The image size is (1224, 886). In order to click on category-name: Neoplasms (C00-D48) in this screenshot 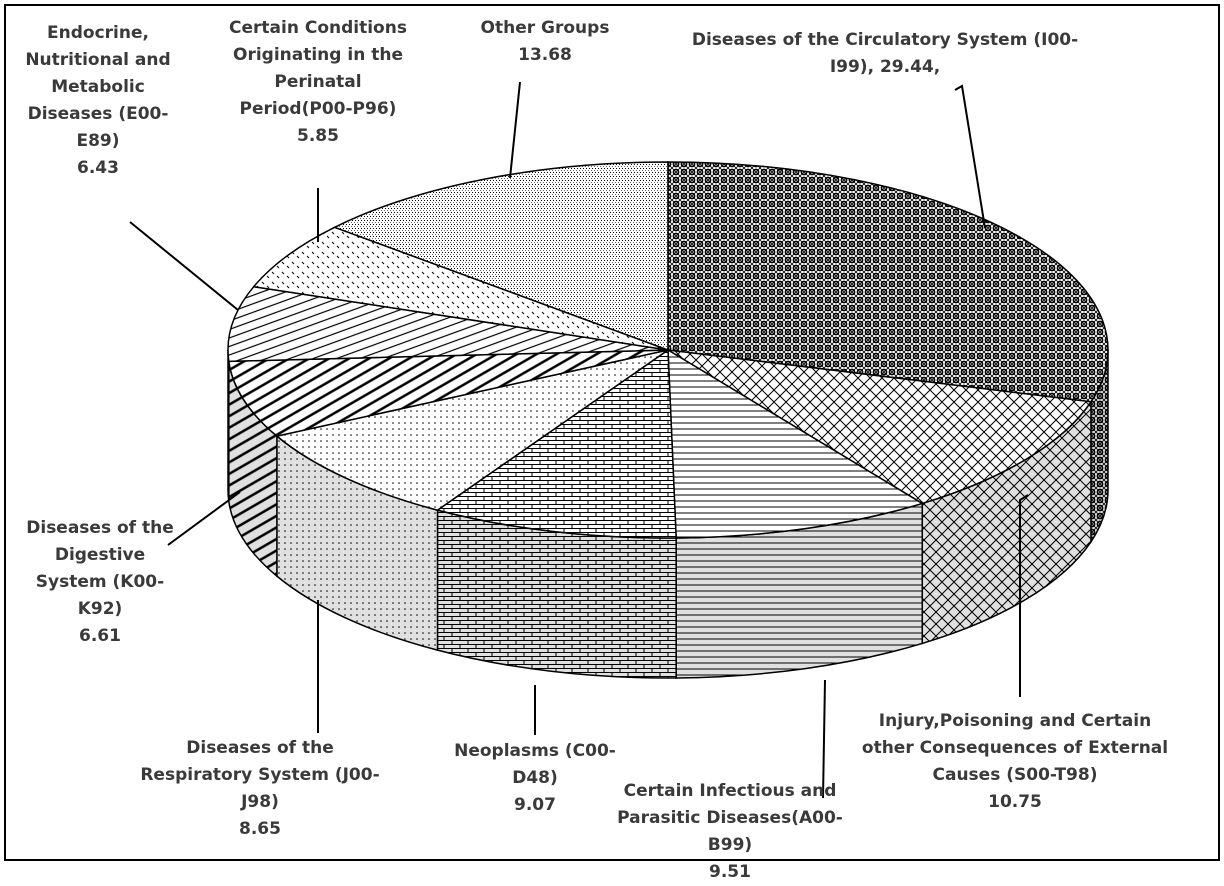, I will do `click(535, 764)`.